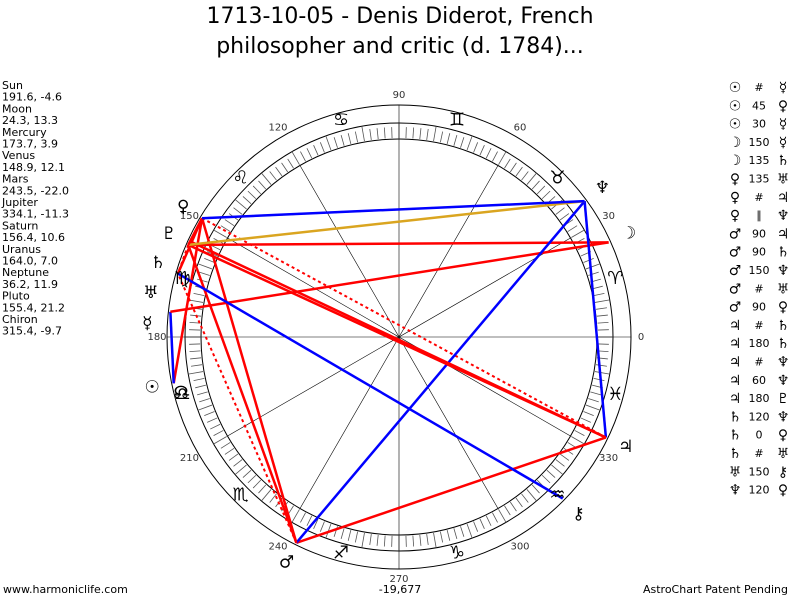  I want to click on planet-coords: 334.1, -11.3, so click(35, 214).